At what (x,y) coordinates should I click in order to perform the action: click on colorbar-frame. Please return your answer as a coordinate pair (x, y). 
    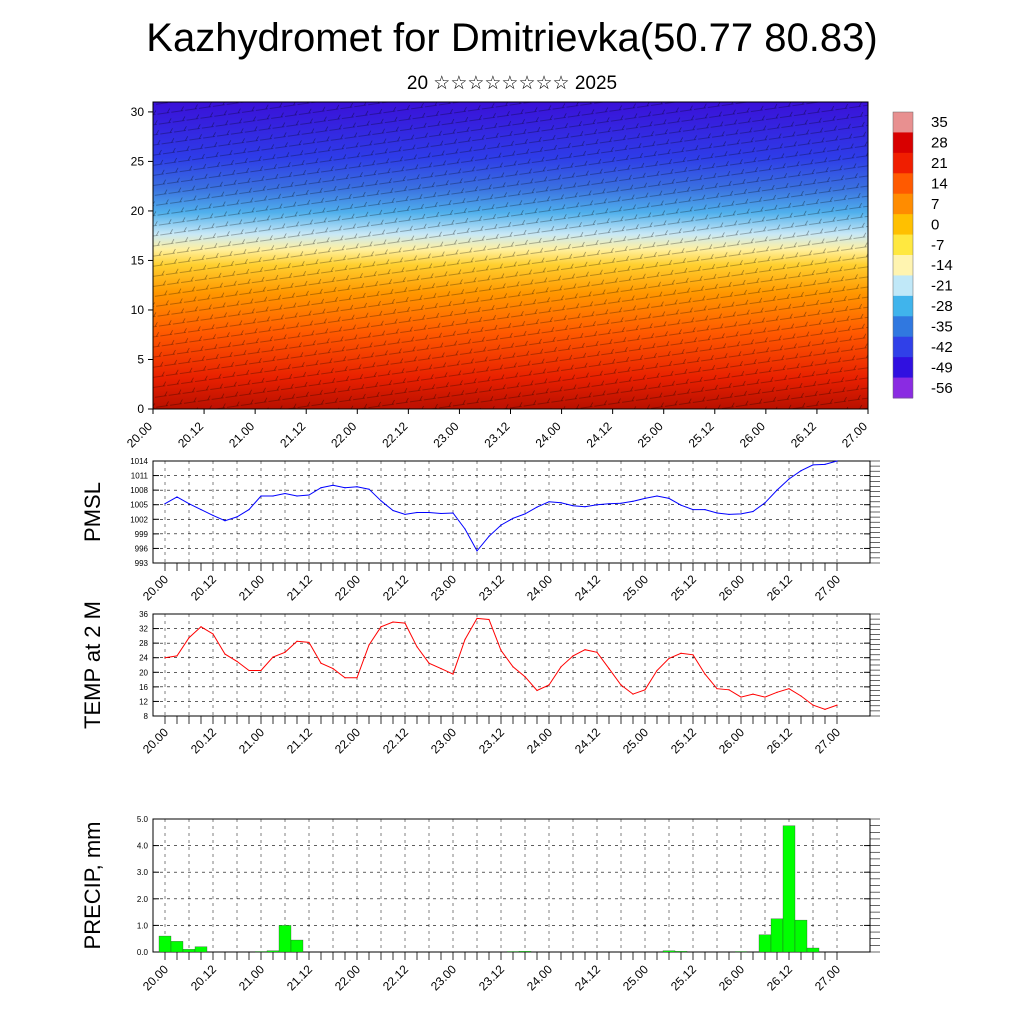
    Looking at the image, I should click on (903, 255).